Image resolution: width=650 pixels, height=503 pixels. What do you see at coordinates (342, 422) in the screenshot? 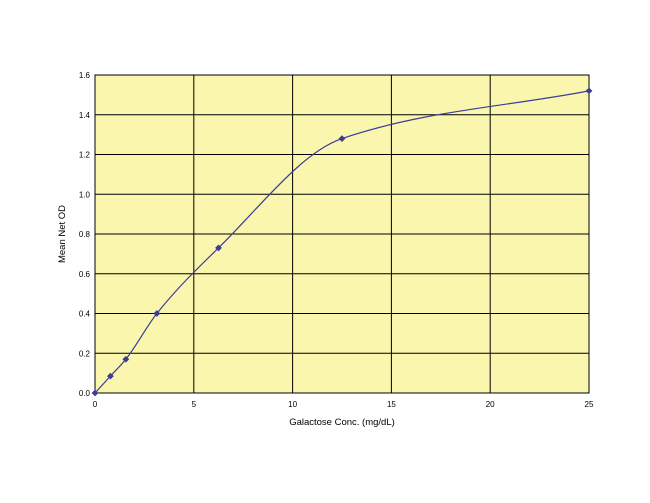
I see `x-axis-label: Galactose Conc. (mg/dL)` at bounding box center [342, 422].